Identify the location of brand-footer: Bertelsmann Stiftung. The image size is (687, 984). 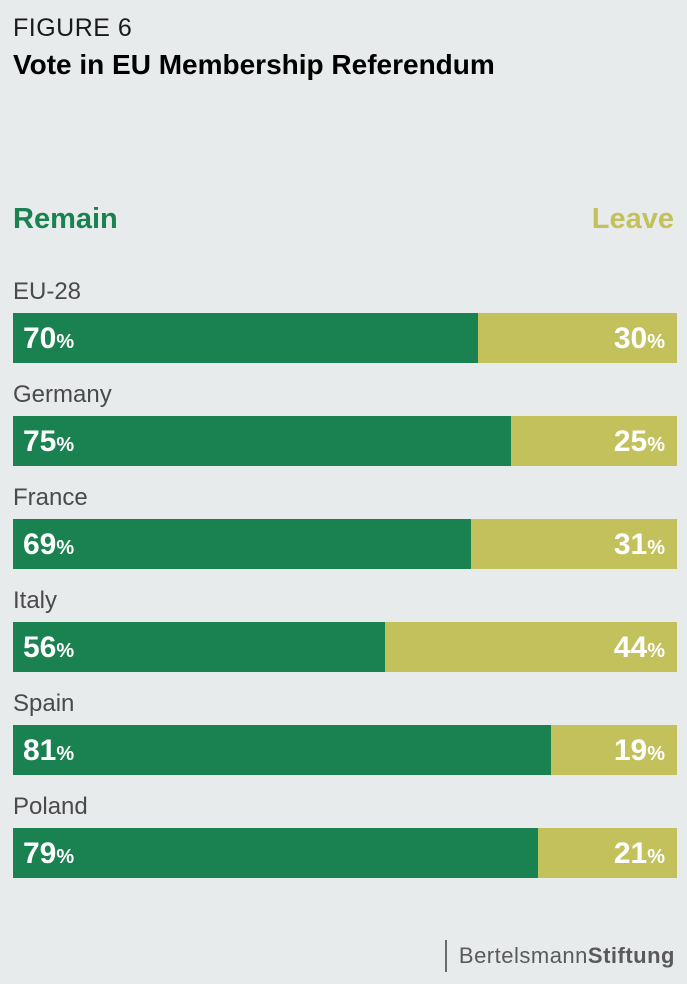
(559, 956).